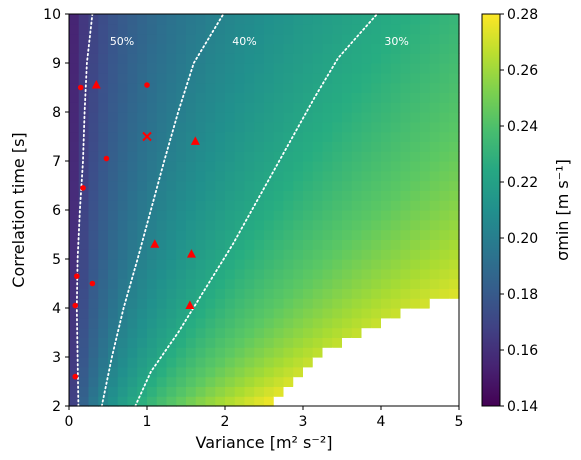 This screenshot has height=460, width=581. What do you see at coordinates (303, 422) in the screenshot?
I see `x-tick-label: 3` at bounding box center [303, 422].